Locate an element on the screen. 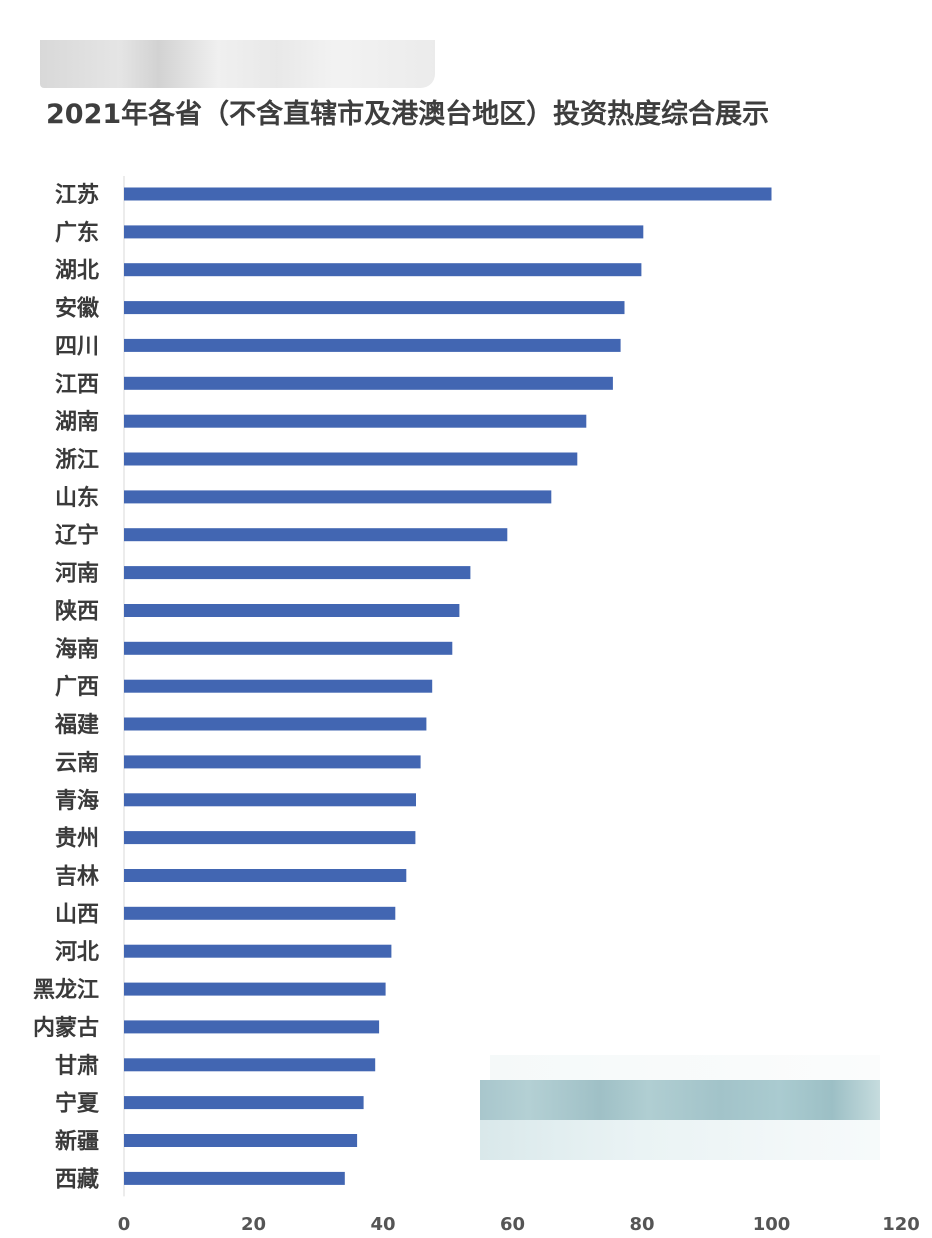  x-tick-label: 100 is located at coordinates (772, 1224).